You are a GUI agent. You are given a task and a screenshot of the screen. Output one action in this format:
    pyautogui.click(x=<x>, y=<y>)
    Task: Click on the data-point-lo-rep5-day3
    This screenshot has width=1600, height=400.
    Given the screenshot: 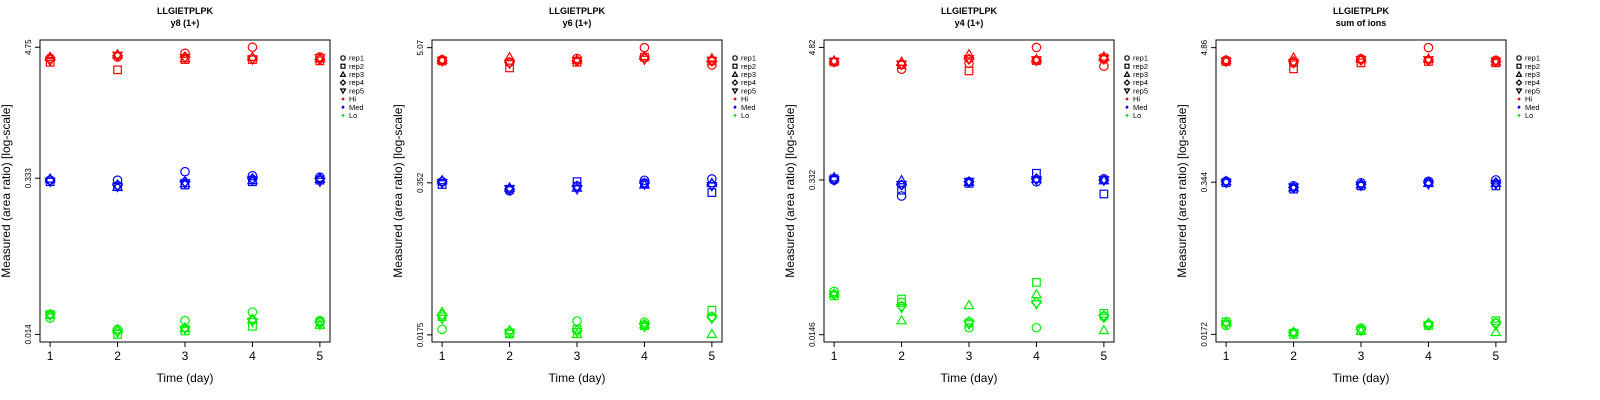 What is the action you would take?
    pyautogui.click(x=577, y=332)
    